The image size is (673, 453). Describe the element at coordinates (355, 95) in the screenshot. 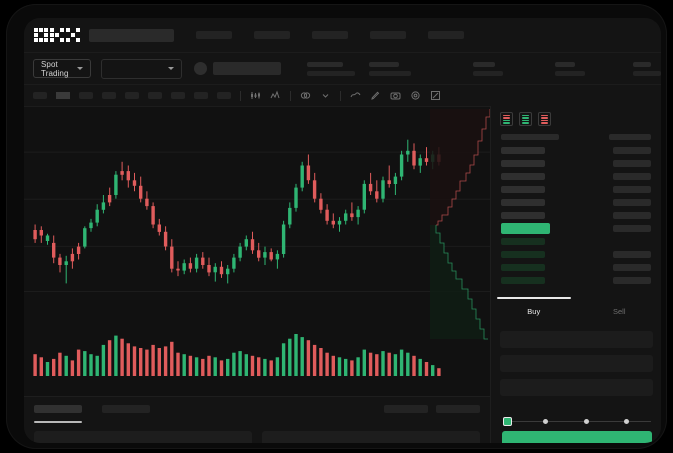

I see `line-chart-icon` at that location.